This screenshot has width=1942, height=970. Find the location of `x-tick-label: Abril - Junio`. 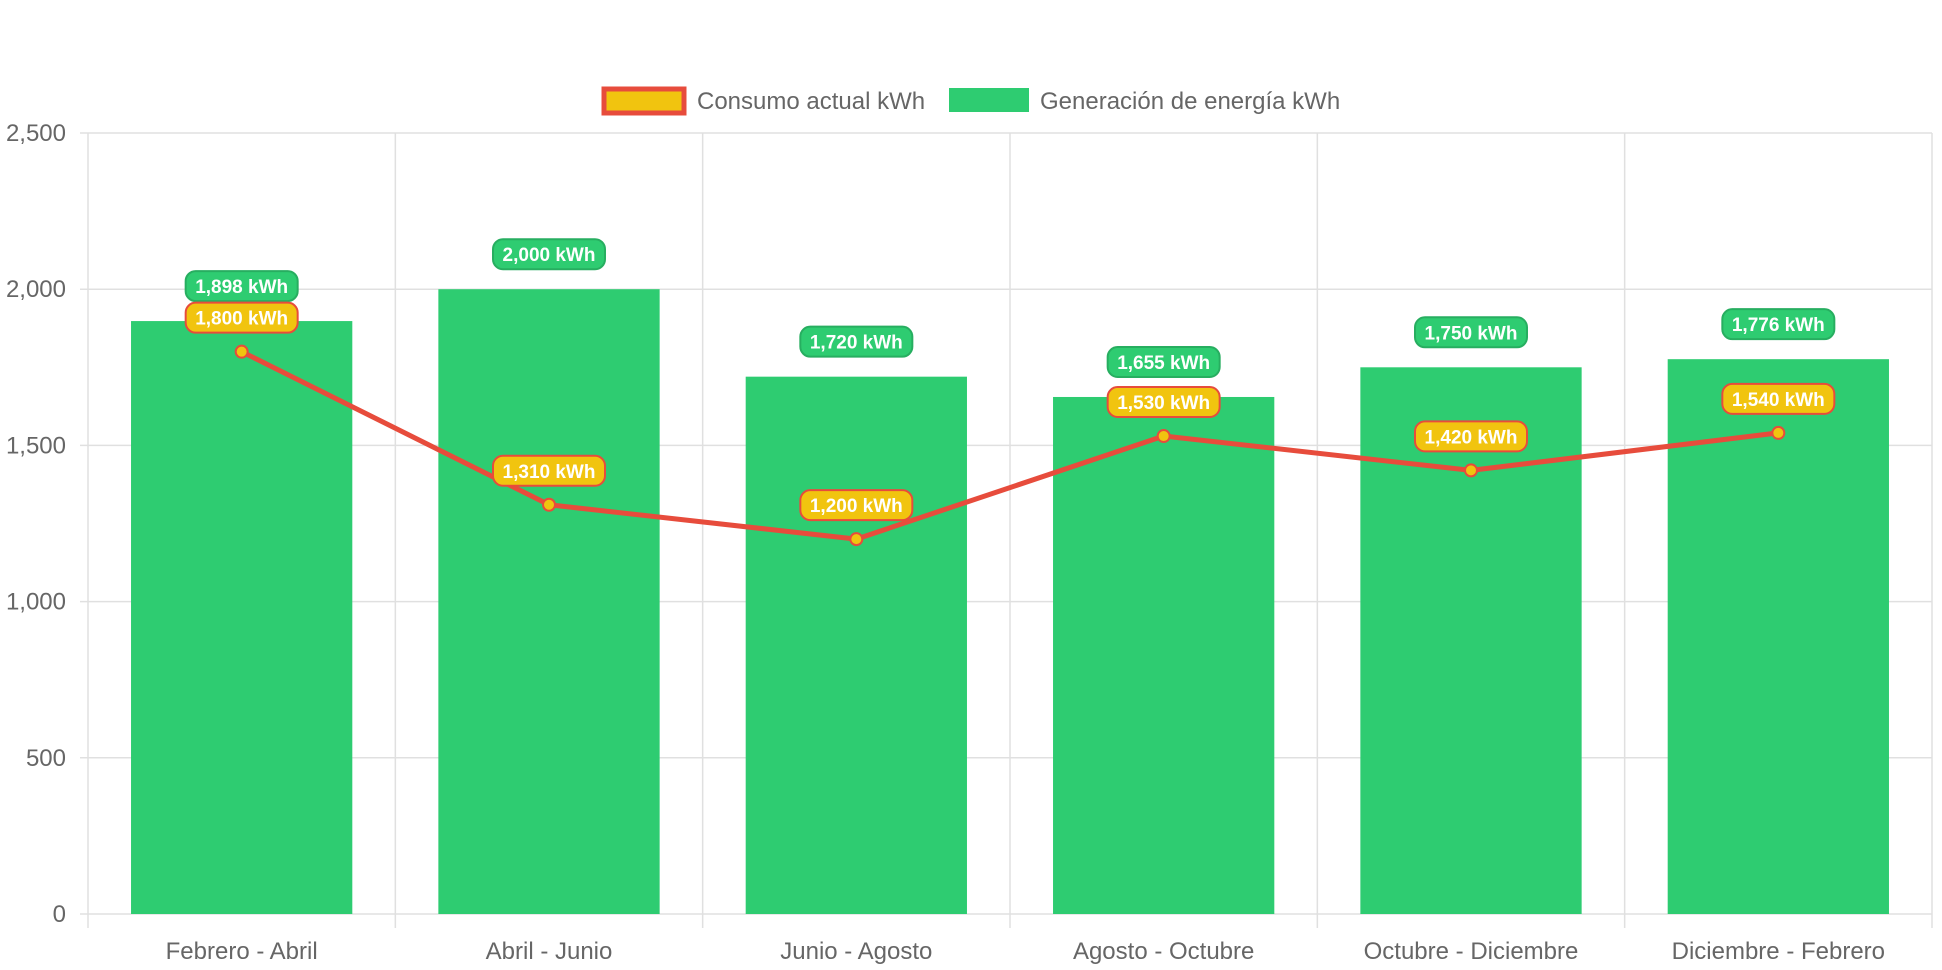

x-tick-label: Abril - Junio is located at coordinates (549, 951).